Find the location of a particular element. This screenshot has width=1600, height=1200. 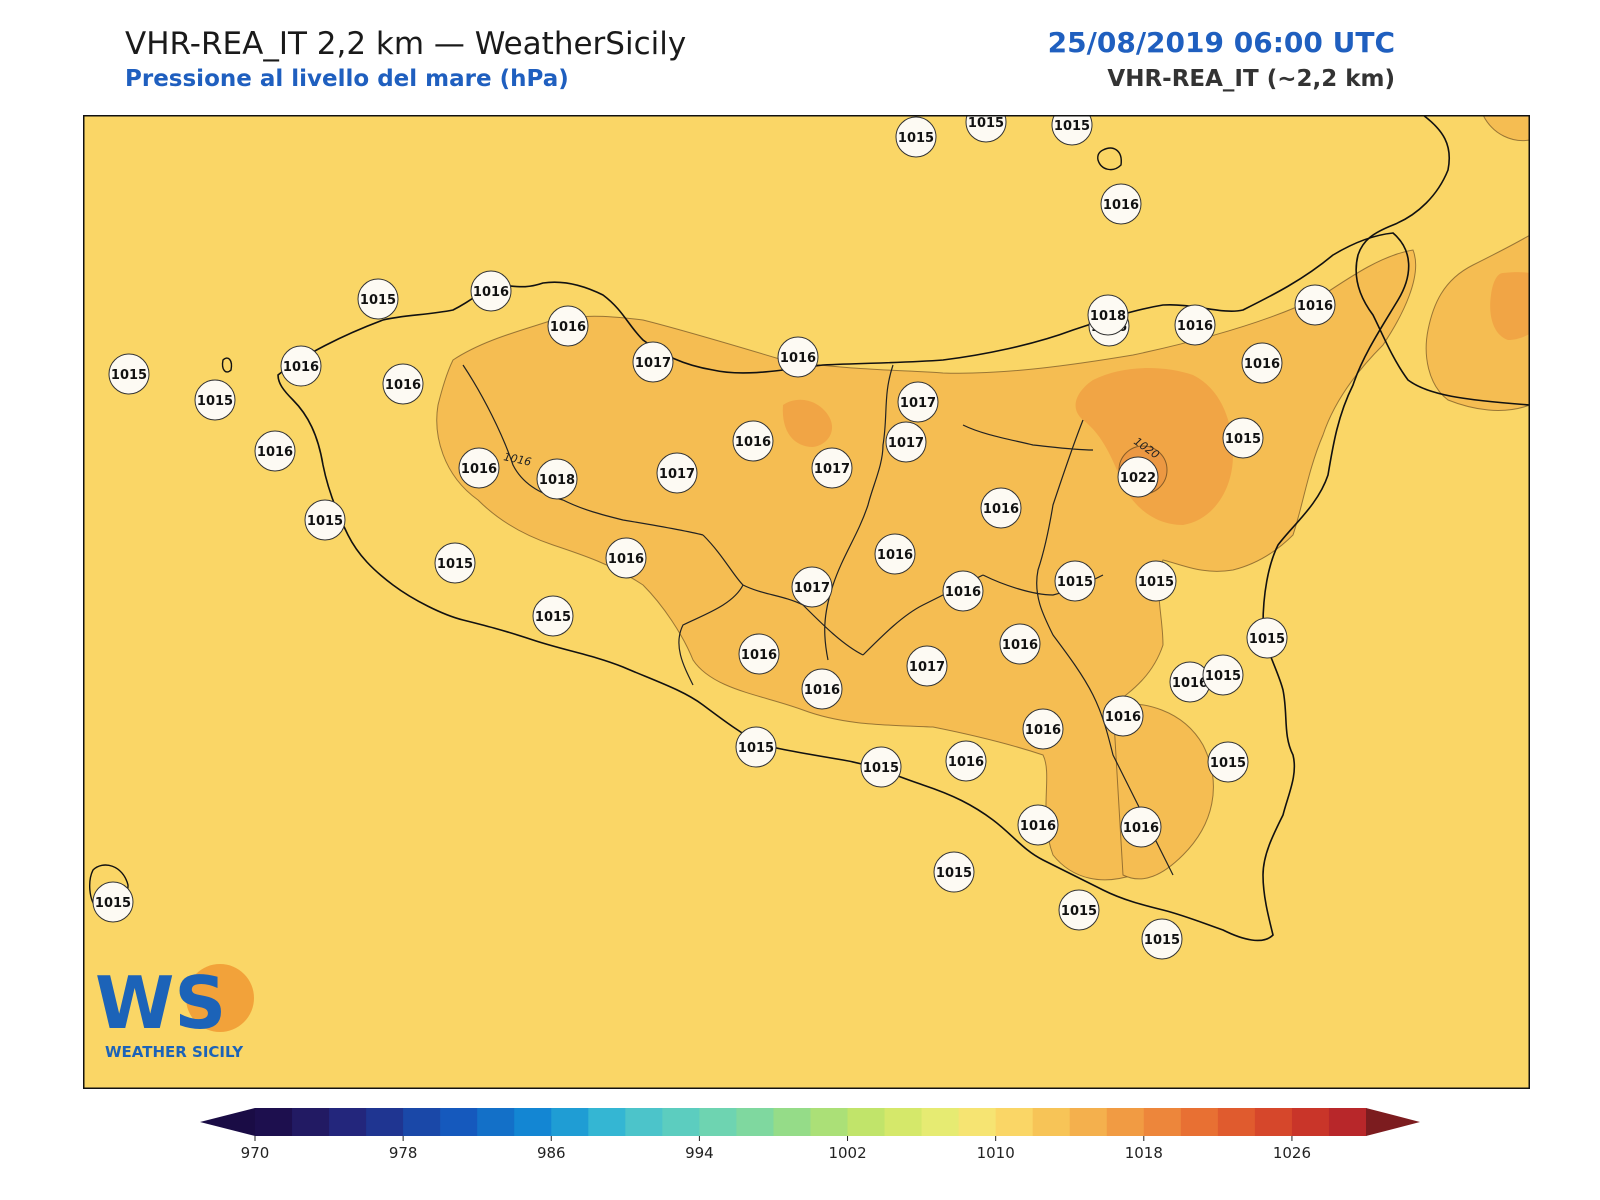

pressure-colorbar: 97097898699410021010101810261034 is located at coordinates (810, 1135).